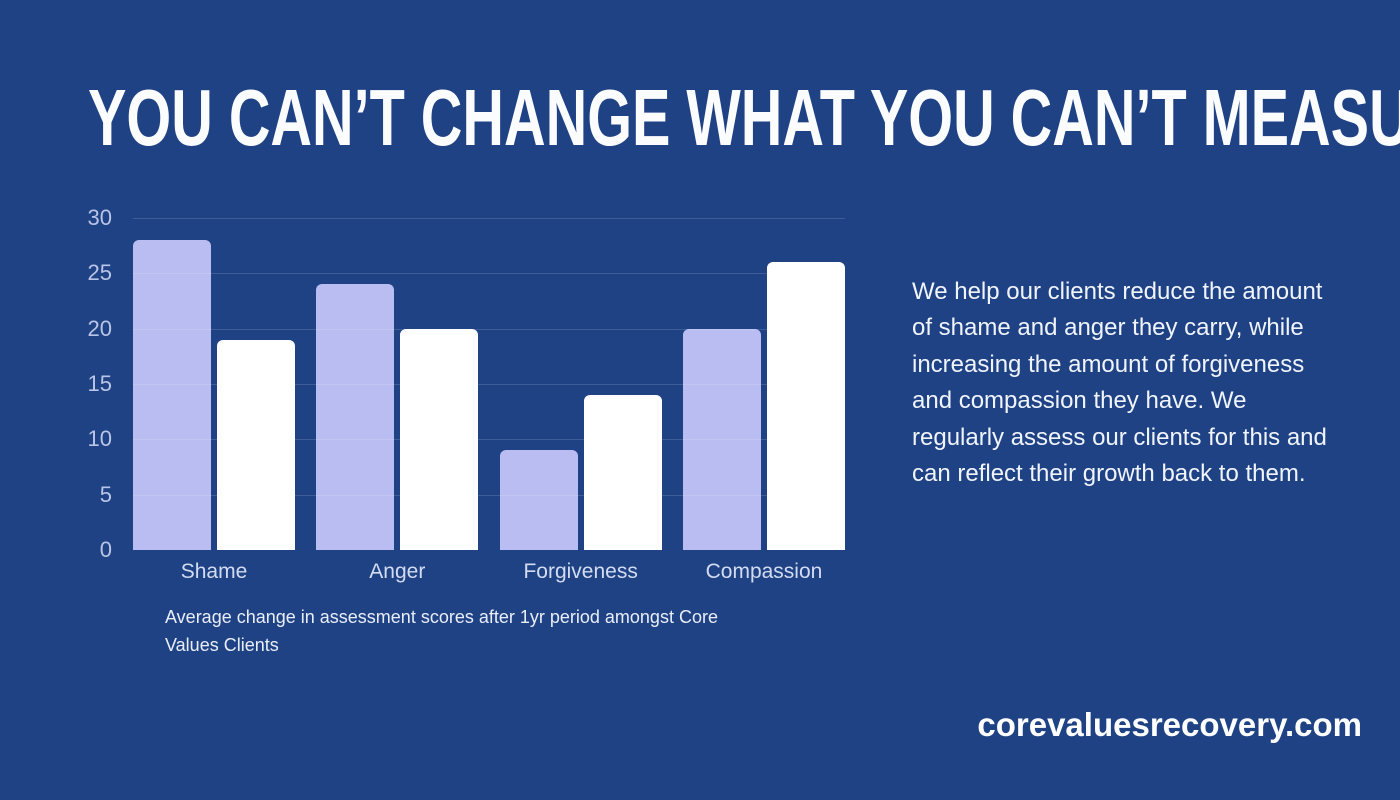 Image resolution: width=1400 pixels, height=800 pixels. Describe the element at coordinates (489, 572) in the screenshot. I see `x-axis: Shame Anger Forgiveness Compassion` at that location.